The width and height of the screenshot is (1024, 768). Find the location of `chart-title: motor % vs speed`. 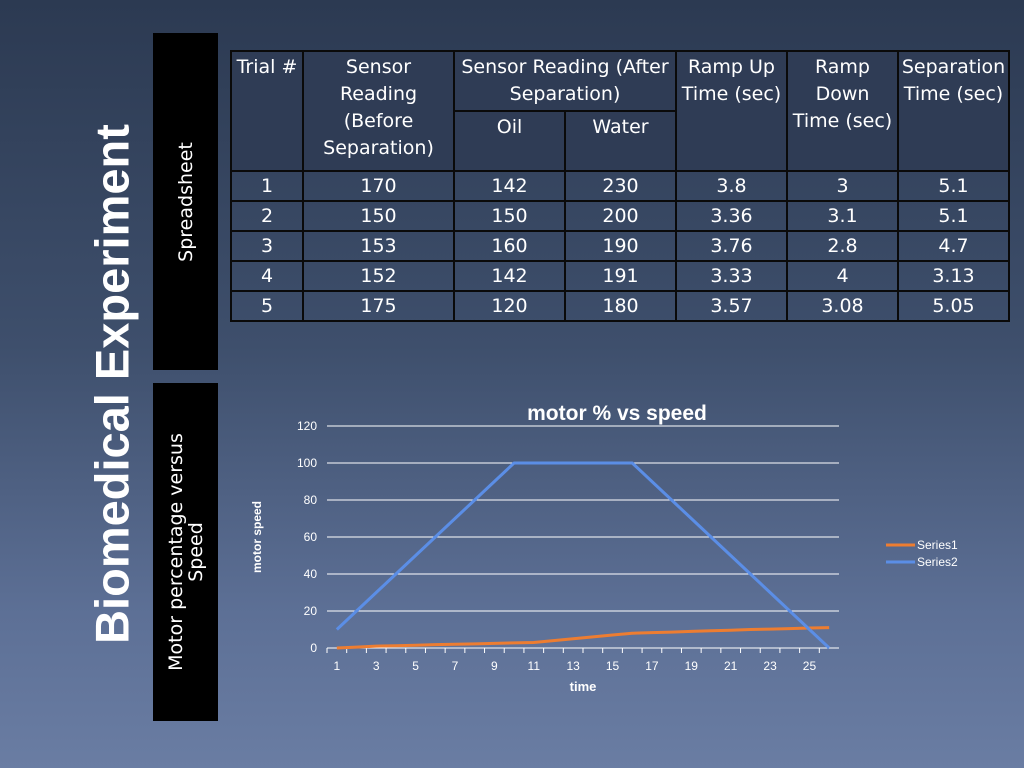

chart-title: motor % vs speed is located at coordinates (617, 413).